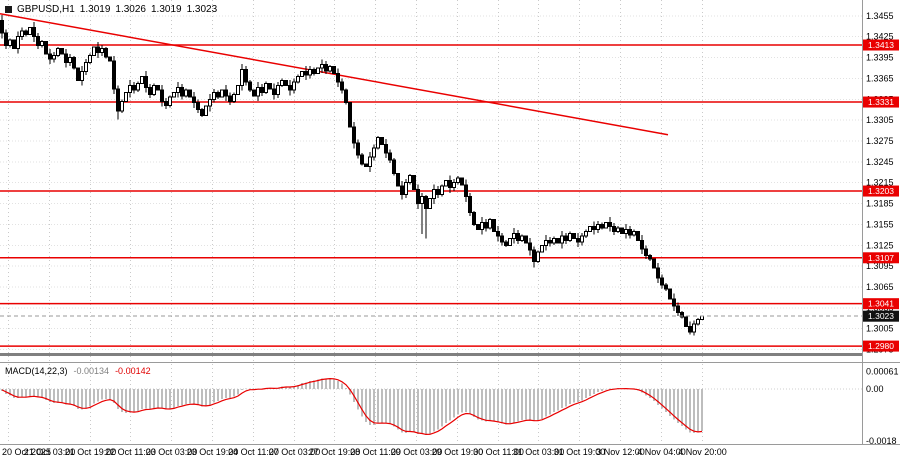 The image size is (900, 460). Describe the element at coordinates (375, 452) in the screenshot. I see `time-tick-label: 28 Oct 11:00` at that location.